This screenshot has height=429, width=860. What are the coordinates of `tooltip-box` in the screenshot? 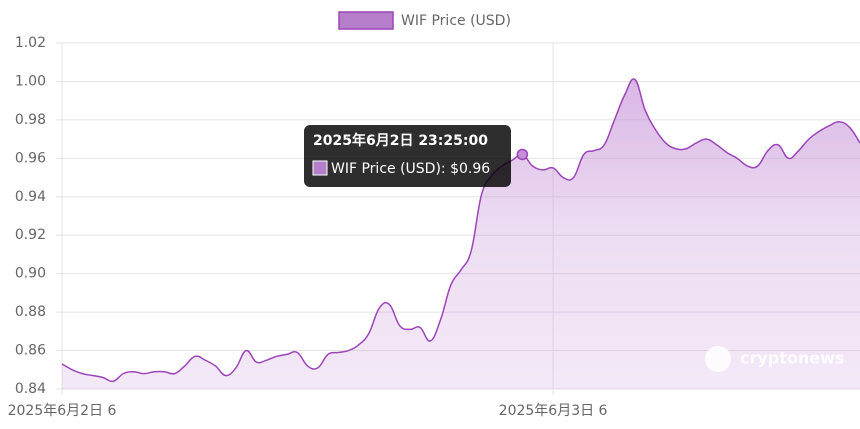 It's located at (407, 156).